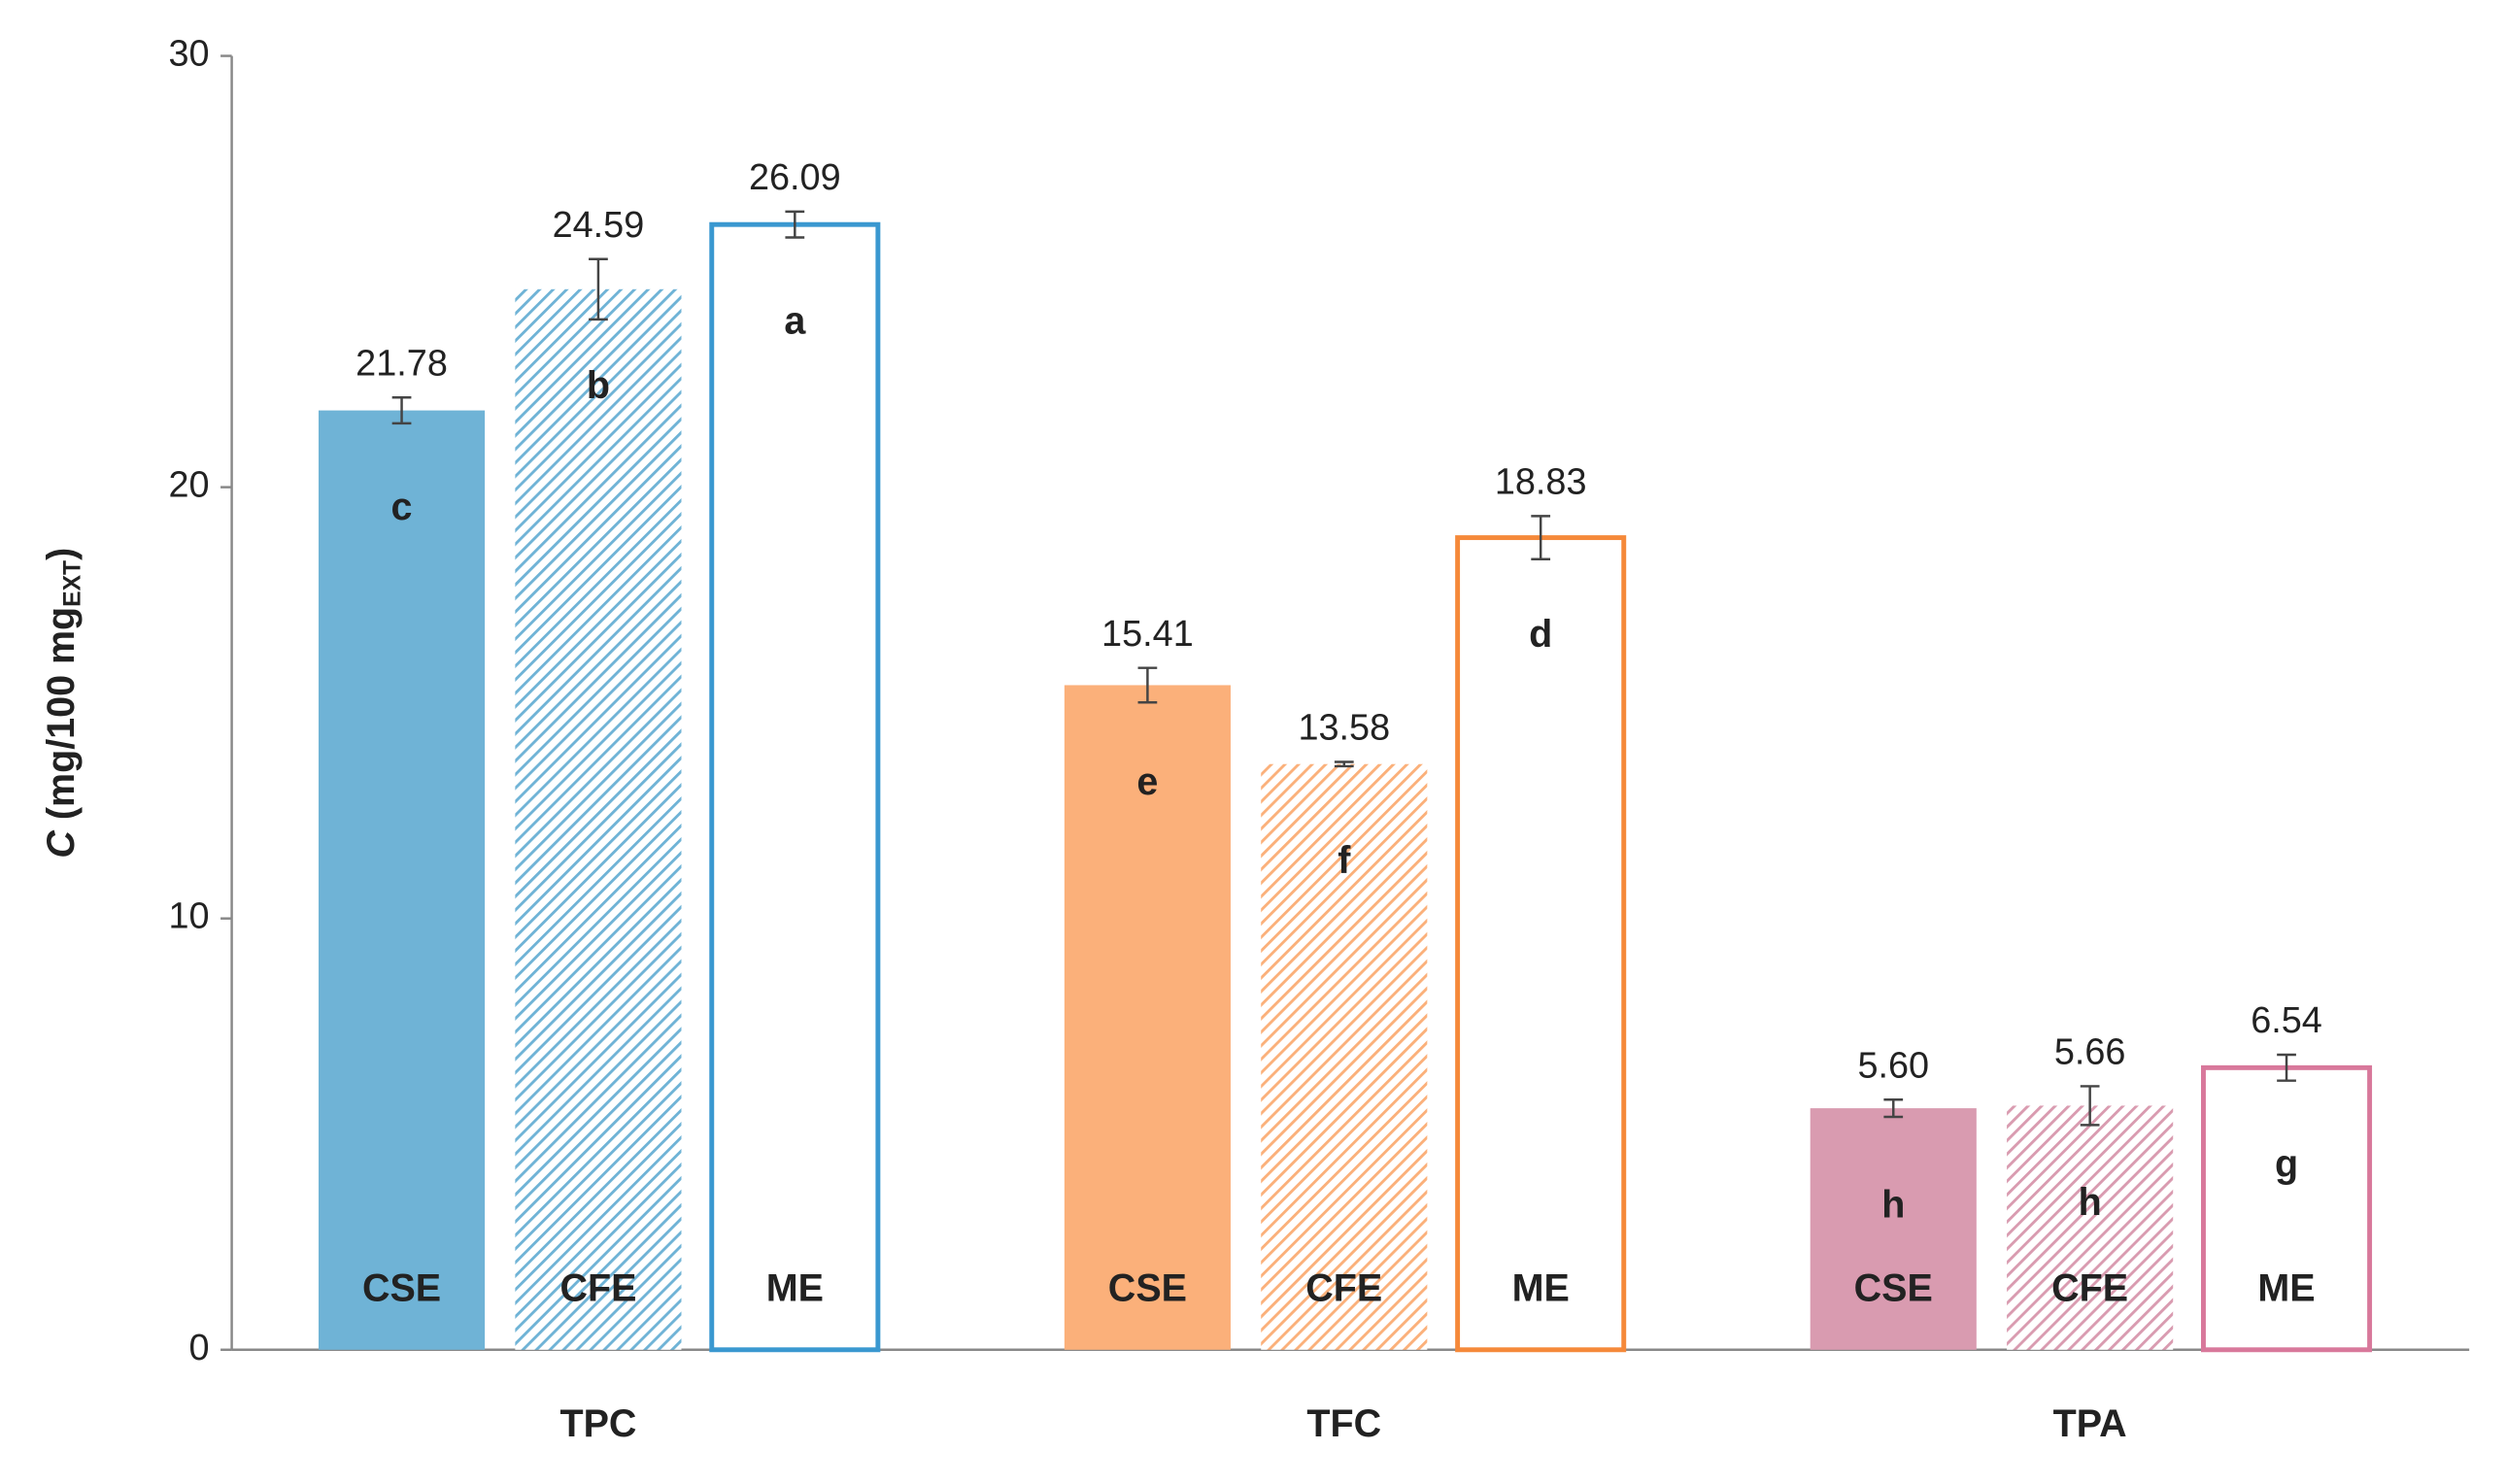 The image size is (2506, 1484). Describe the element at coordinates (61, 844) in the screenshot. I see `y-label-symbol: C` at that location.